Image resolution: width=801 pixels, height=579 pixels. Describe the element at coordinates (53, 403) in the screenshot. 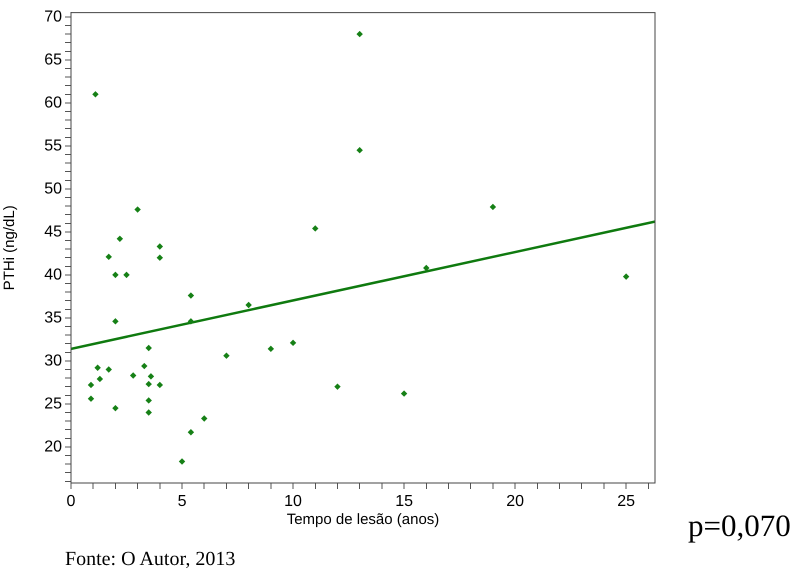

I see `y-tick-label: 25` at that location.